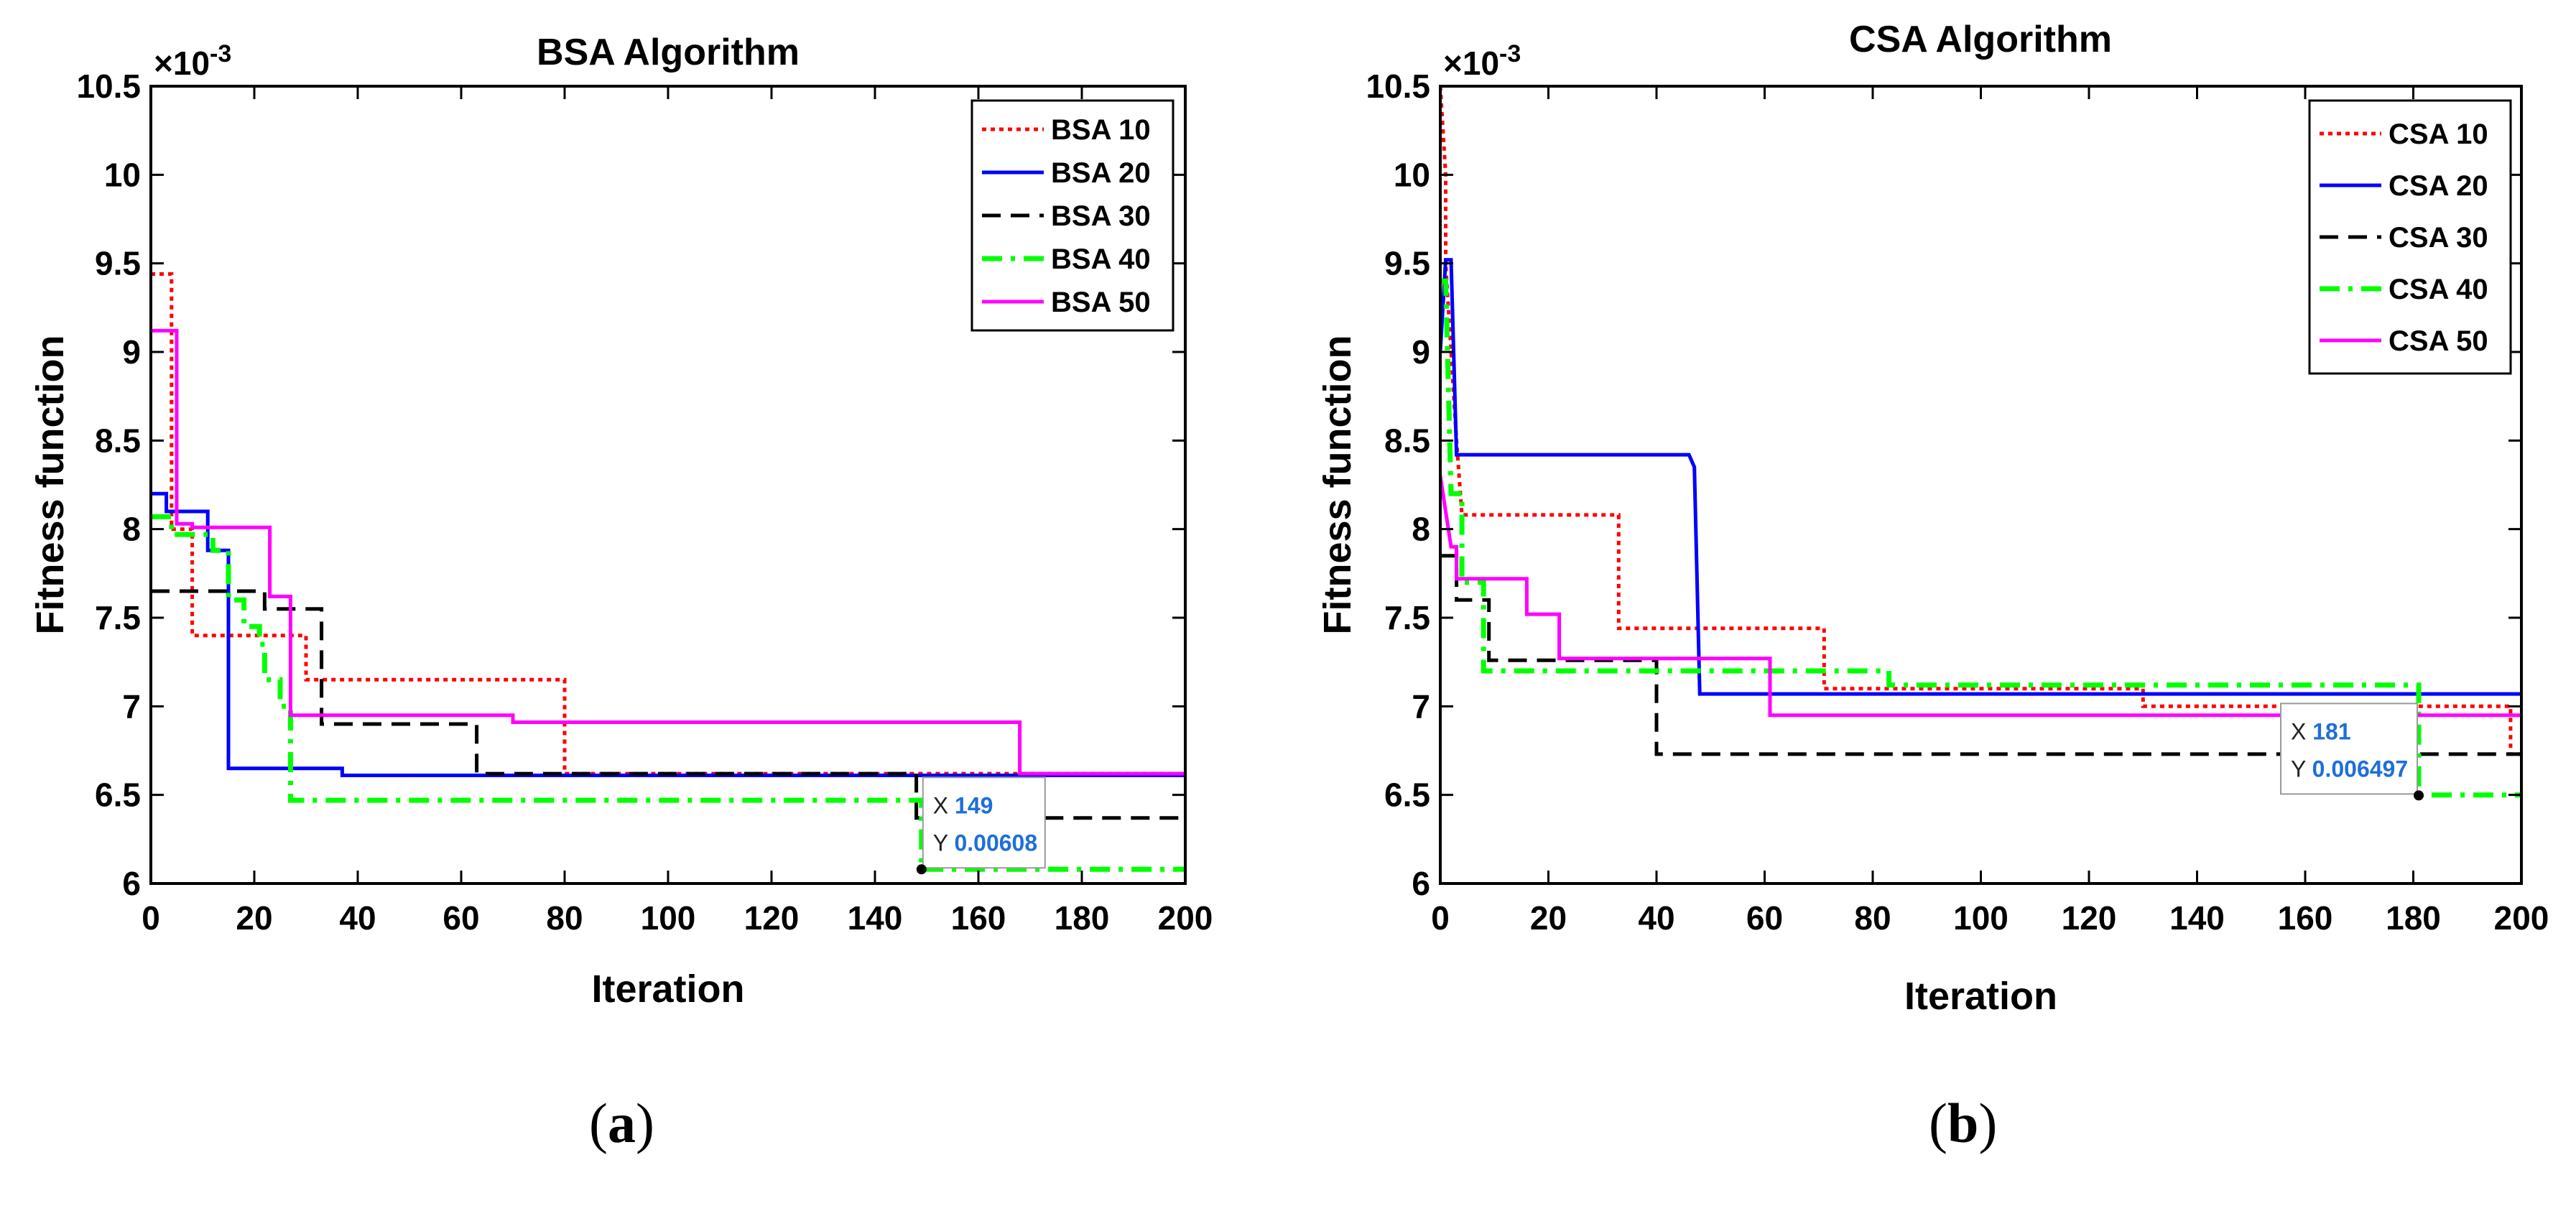 This screenshot has height=1206, width=2576. What do you see at coordinates (1981, 918) in the screenshot?
I see `chart-2-xtick-label: 100` at bounding box center [1981, 918].